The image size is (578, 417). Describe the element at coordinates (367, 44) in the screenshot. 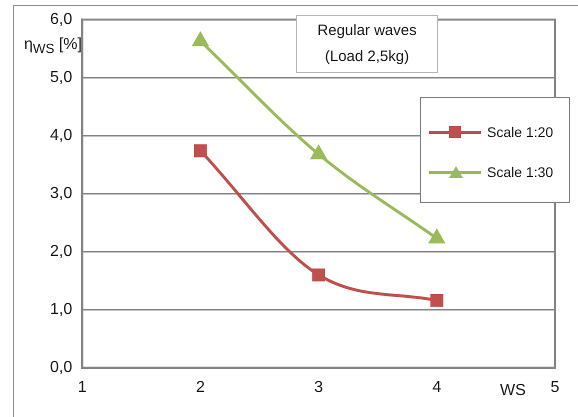

I see `text: Regular waves (Load 2,5kg)` at that location.